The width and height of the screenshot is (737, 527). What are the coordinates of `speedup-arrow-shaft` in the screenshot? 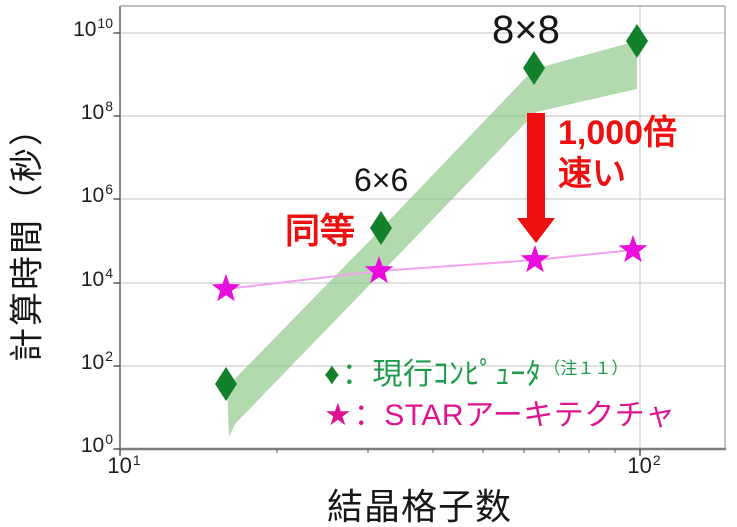 It's located at (536, 165).